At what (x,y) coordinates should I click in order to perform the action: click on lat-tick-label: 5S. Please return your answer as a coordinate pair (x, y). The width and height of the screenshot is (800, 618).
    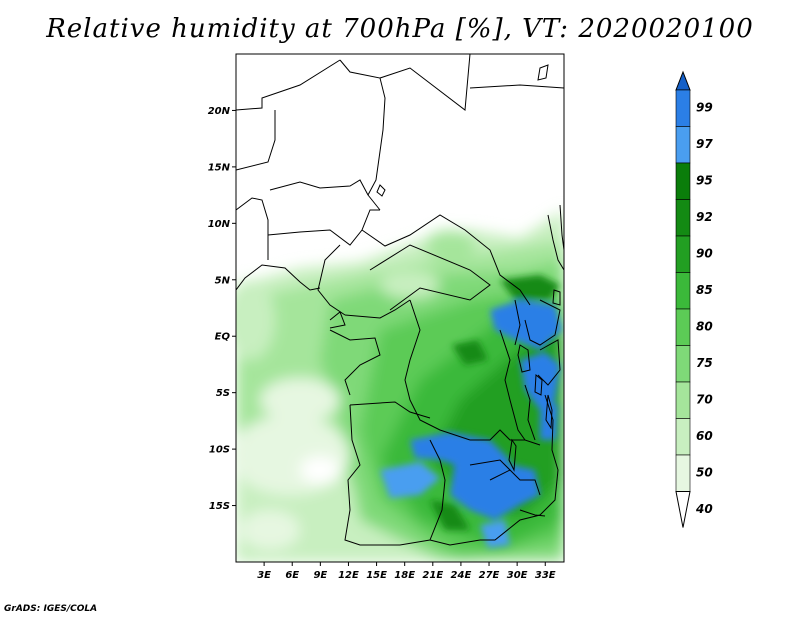
    Looking at the image, I should click on (223, 393).